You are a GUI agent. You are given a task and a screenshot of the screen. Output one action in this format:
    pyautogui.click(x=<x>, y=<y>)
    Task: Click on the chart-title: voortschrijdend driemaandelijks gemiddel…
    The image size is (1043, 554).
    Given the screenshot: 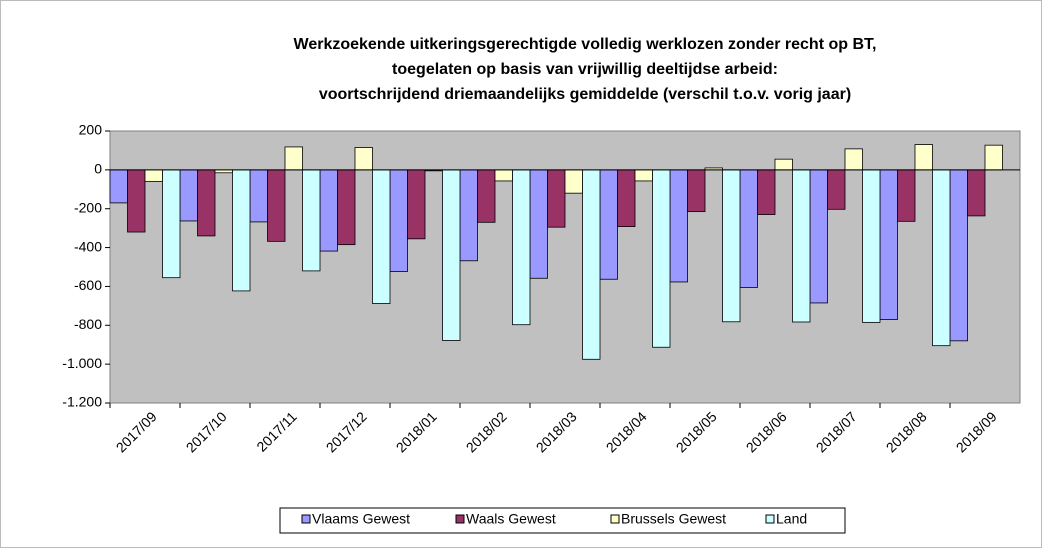 What is the action you would take?
    pyautogui.click(x=585, y=94)
    